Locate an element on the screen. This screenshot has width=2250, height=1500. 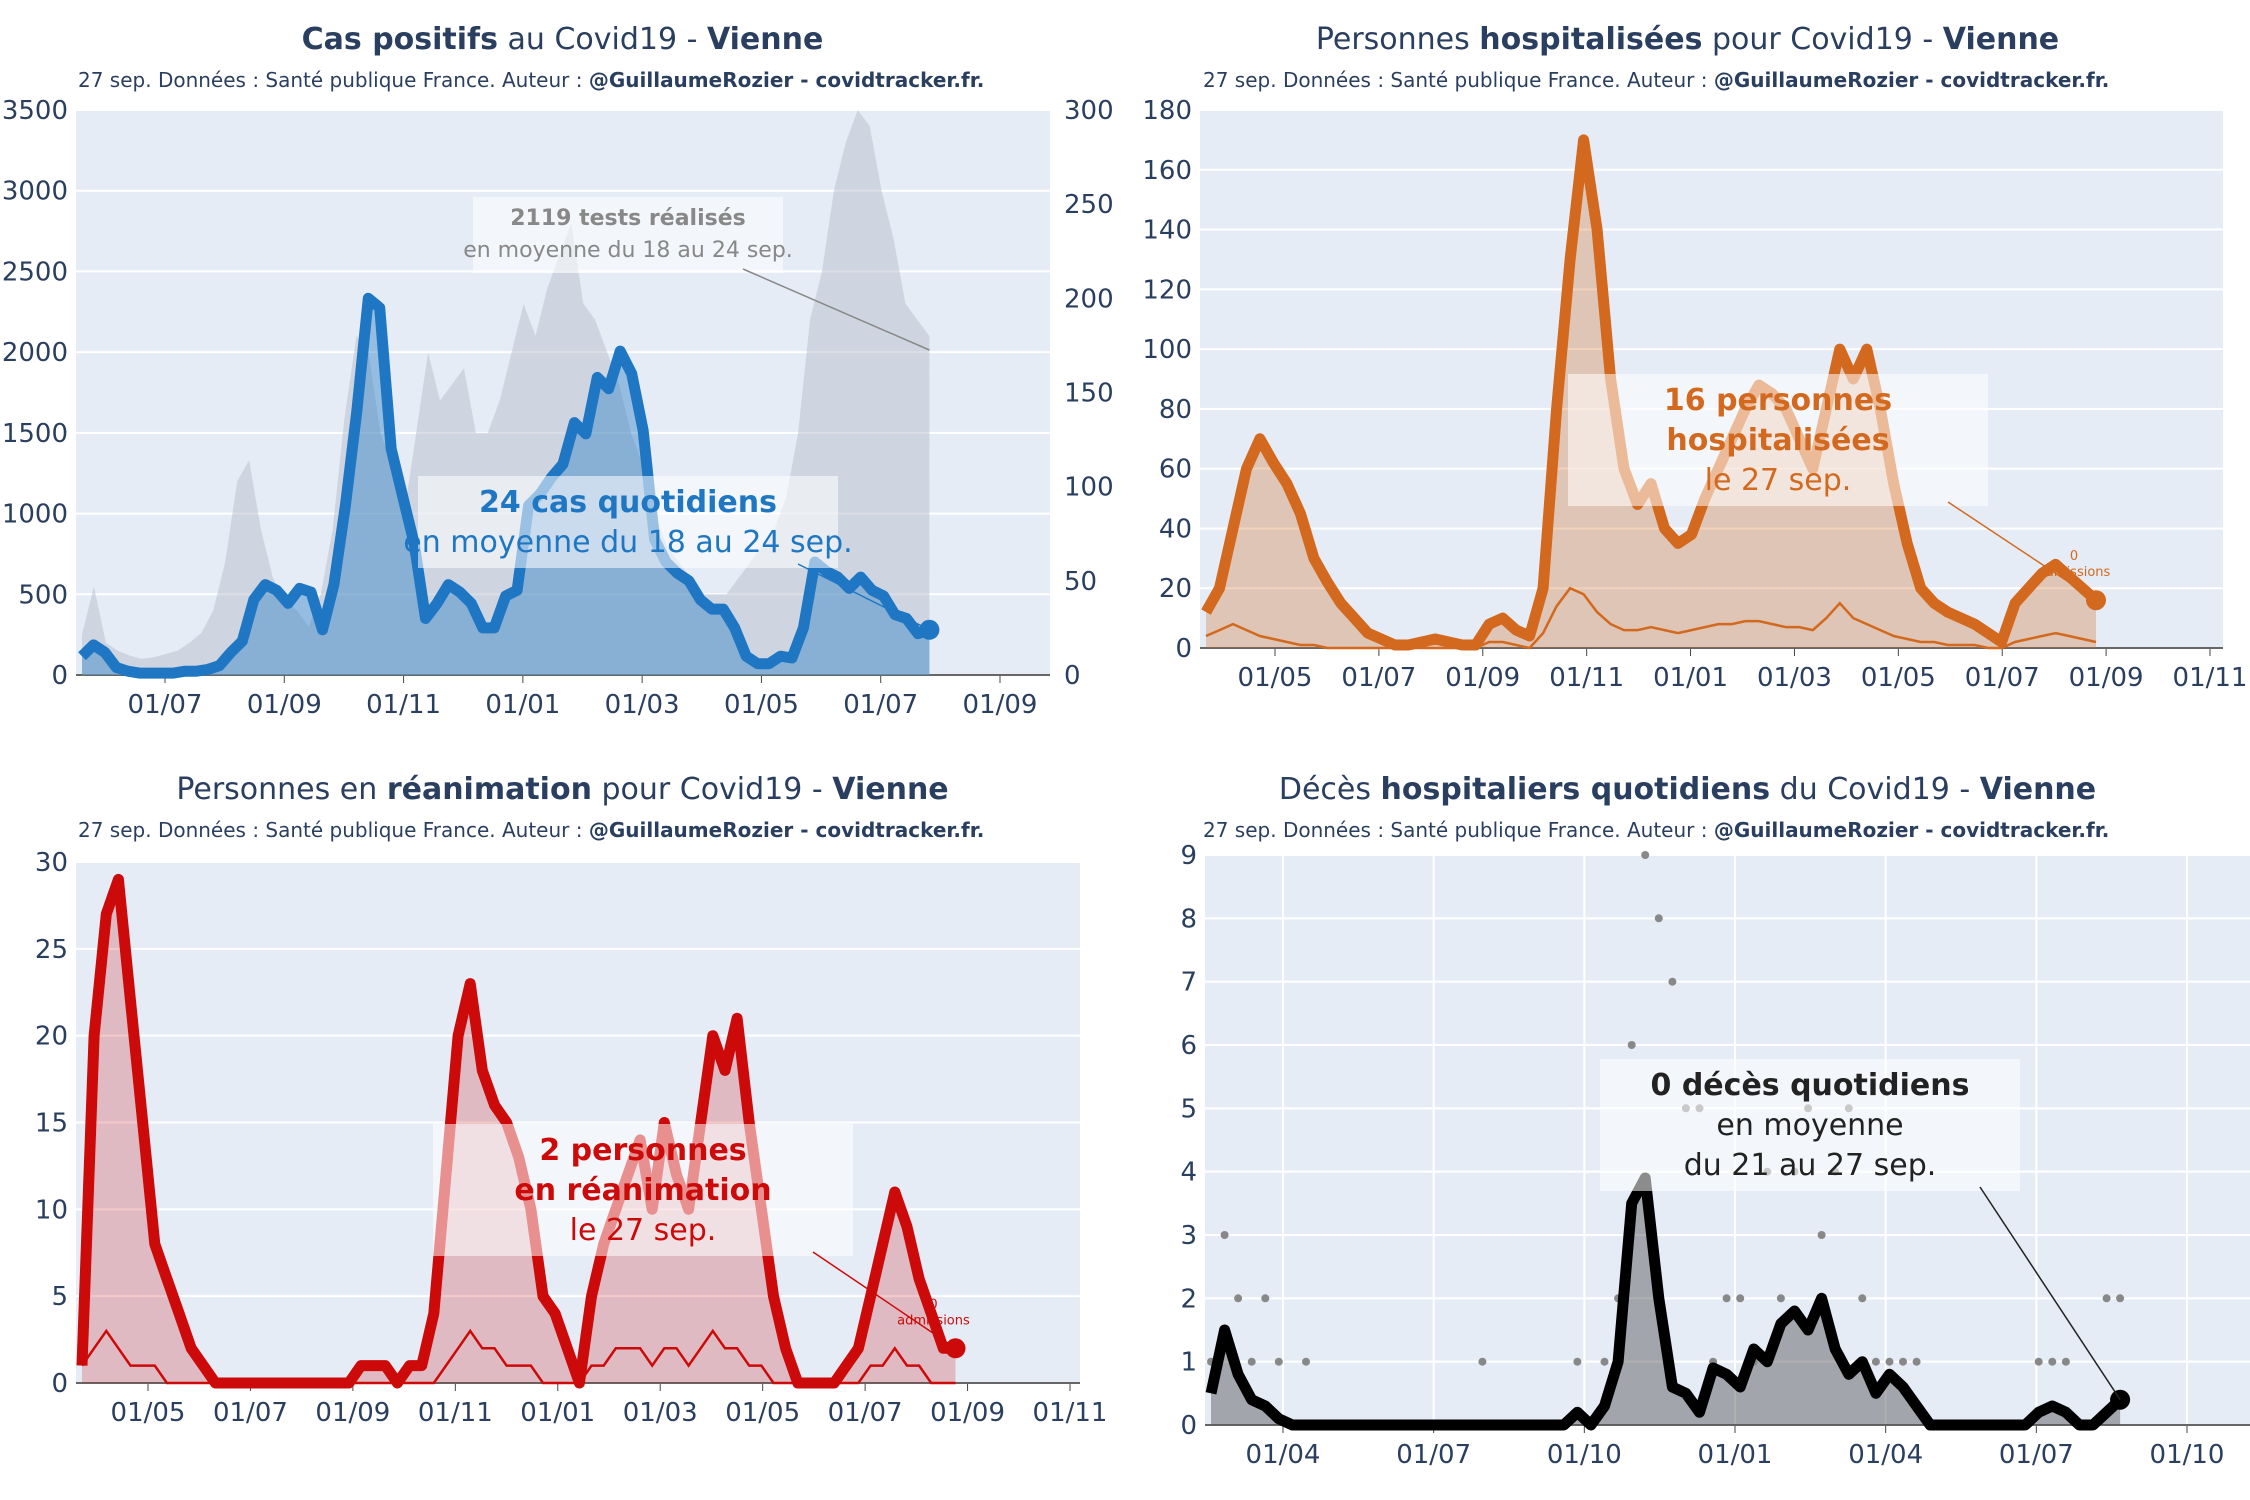
annotation-text: en moyenne is located at coordinates (1809, 1125).